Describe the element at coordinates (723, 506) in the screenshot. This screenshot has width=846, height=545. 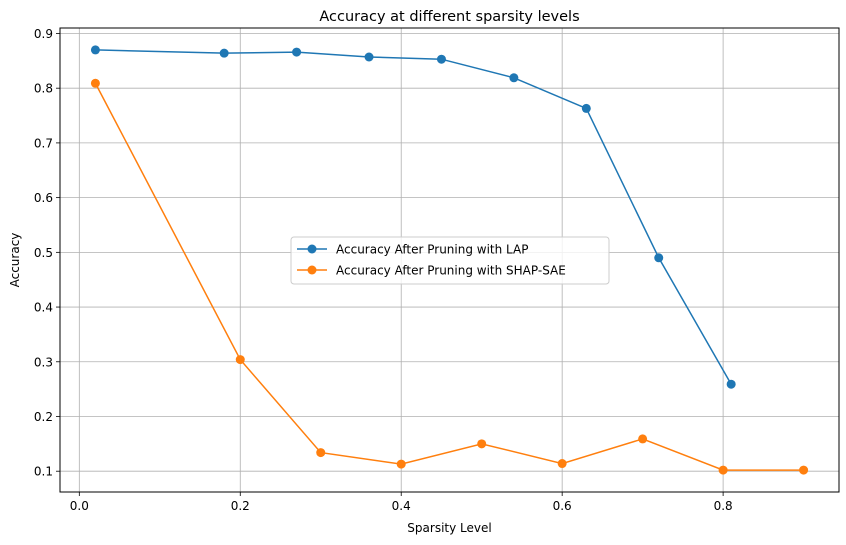
I see `x-tick-label: 0.8` at that location.